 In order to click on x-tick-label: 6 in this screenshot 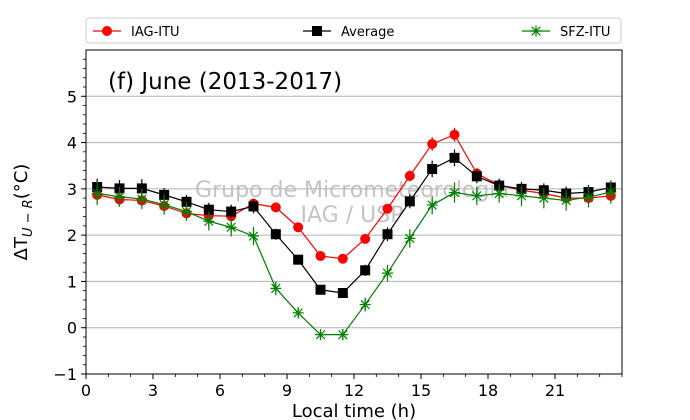, I will do `click(220, 390)`.